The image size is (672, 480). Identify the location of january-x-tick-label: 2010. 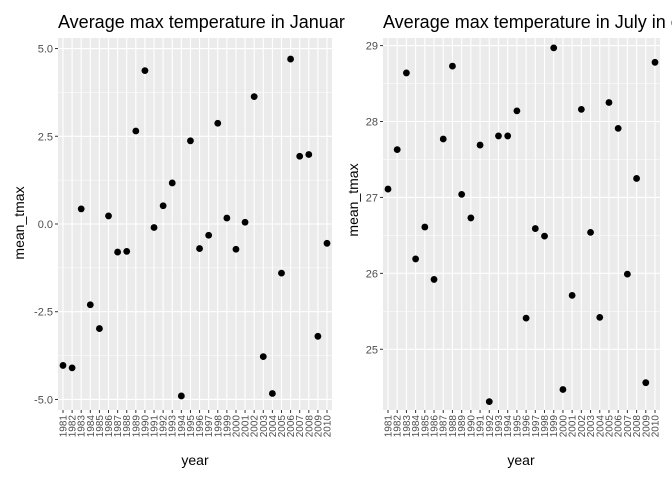
(328, 426).